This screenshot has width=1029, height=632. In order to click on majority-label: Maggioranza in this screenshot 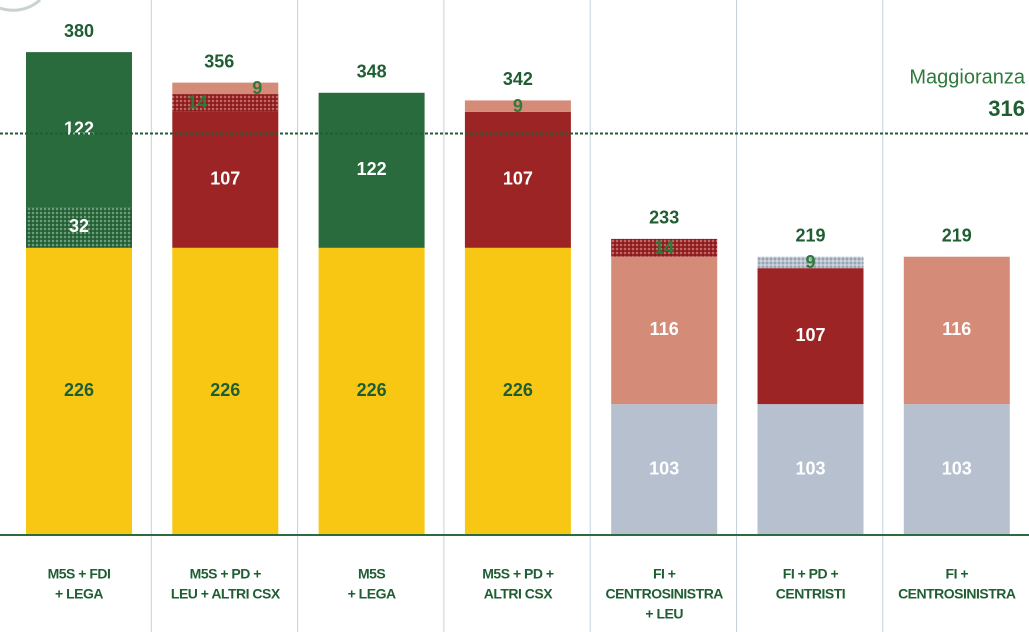, I will do `click(967, 77)`.